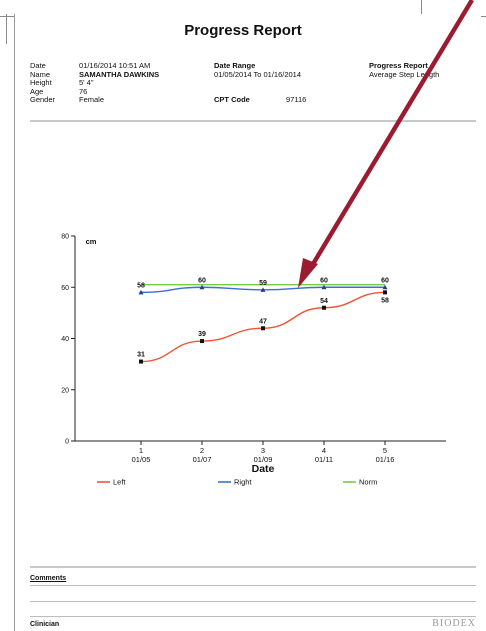 The width and height of the screenshot is (486, 631). I want to click on date-value: 01/16/2014 10:51 AM, so click(115, 65).